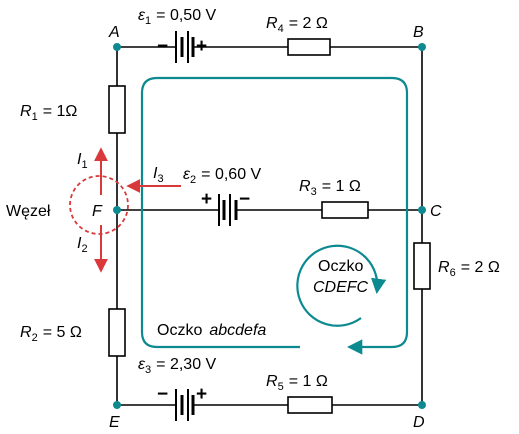 This screenshot has height=434, width=519. I want to click on resistor-r4, so click(309, 47).